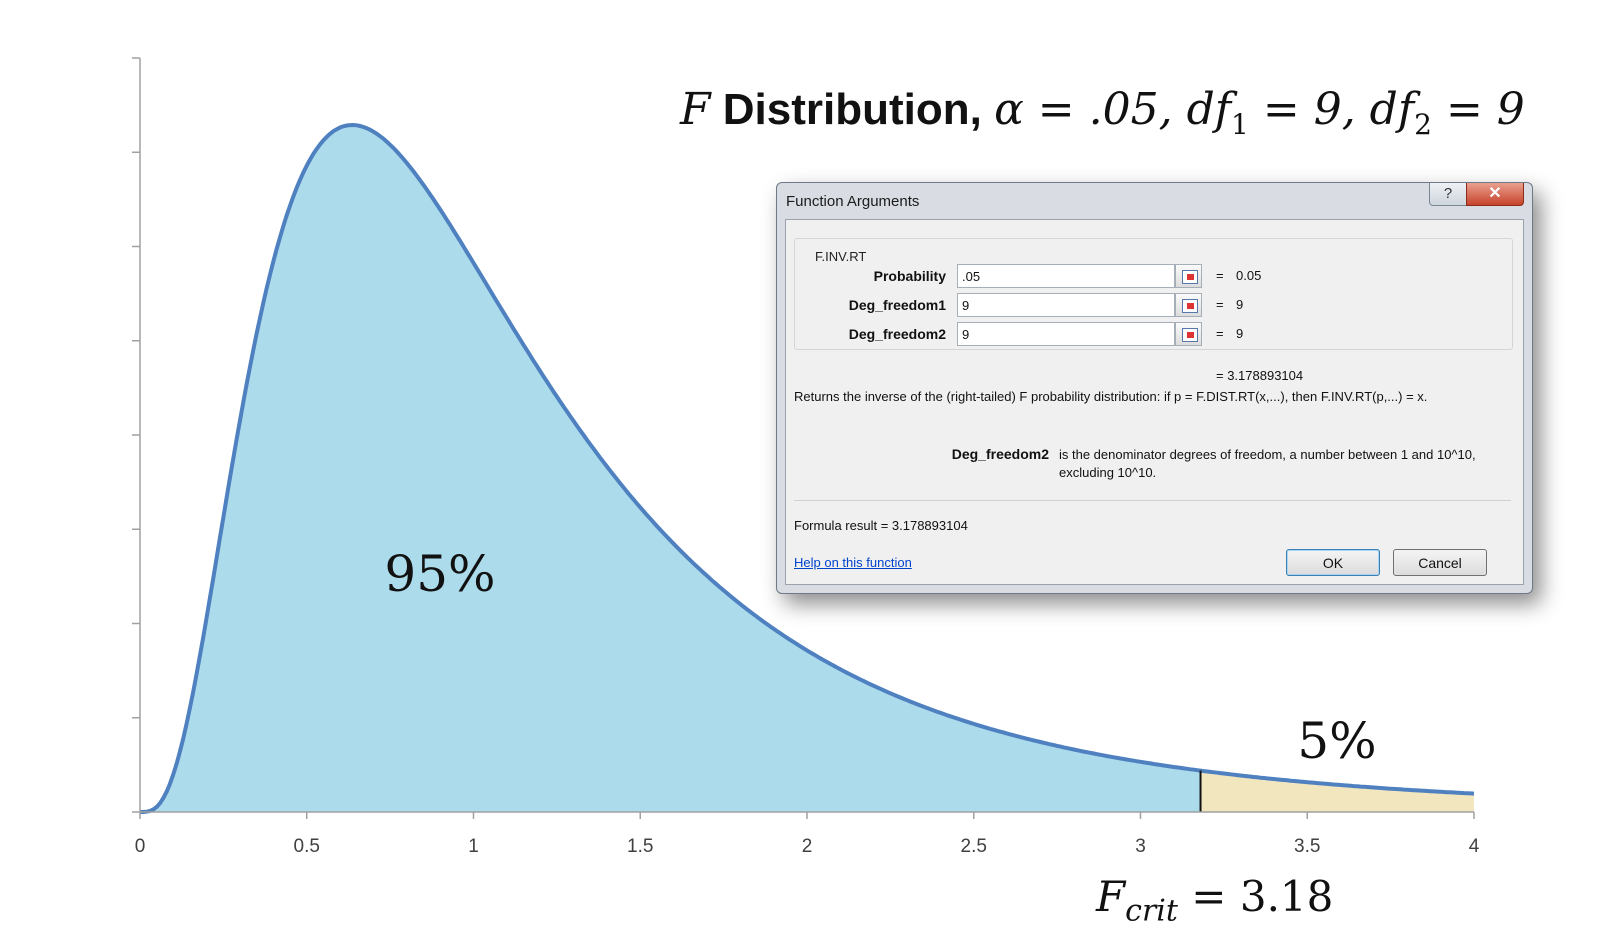 This screenshot has height=942, width=1602. I want to click on x-tick-label: 4, so click(1474, 846).